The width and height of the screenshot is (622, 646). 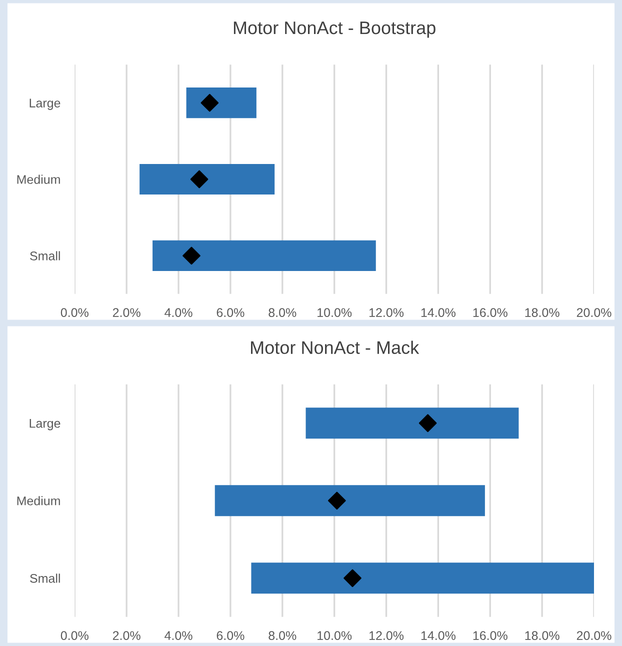 I want to click on chart-title: Motor NonAct - Mack, so click(x=335, y=347).